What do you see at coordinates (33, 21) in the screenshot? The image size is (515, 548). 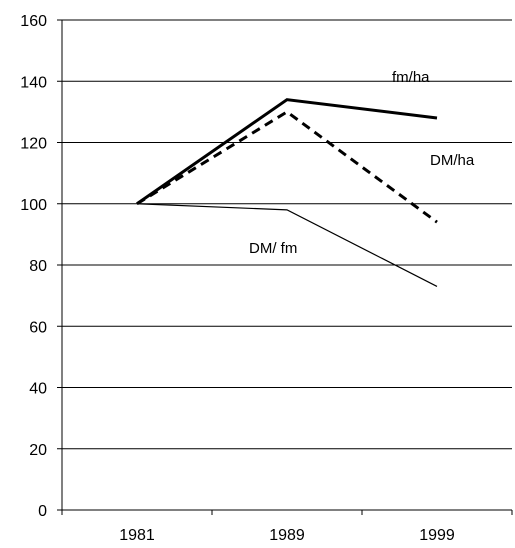 I see `y-tick-label-160: 160` at bounding box center [33, 21].